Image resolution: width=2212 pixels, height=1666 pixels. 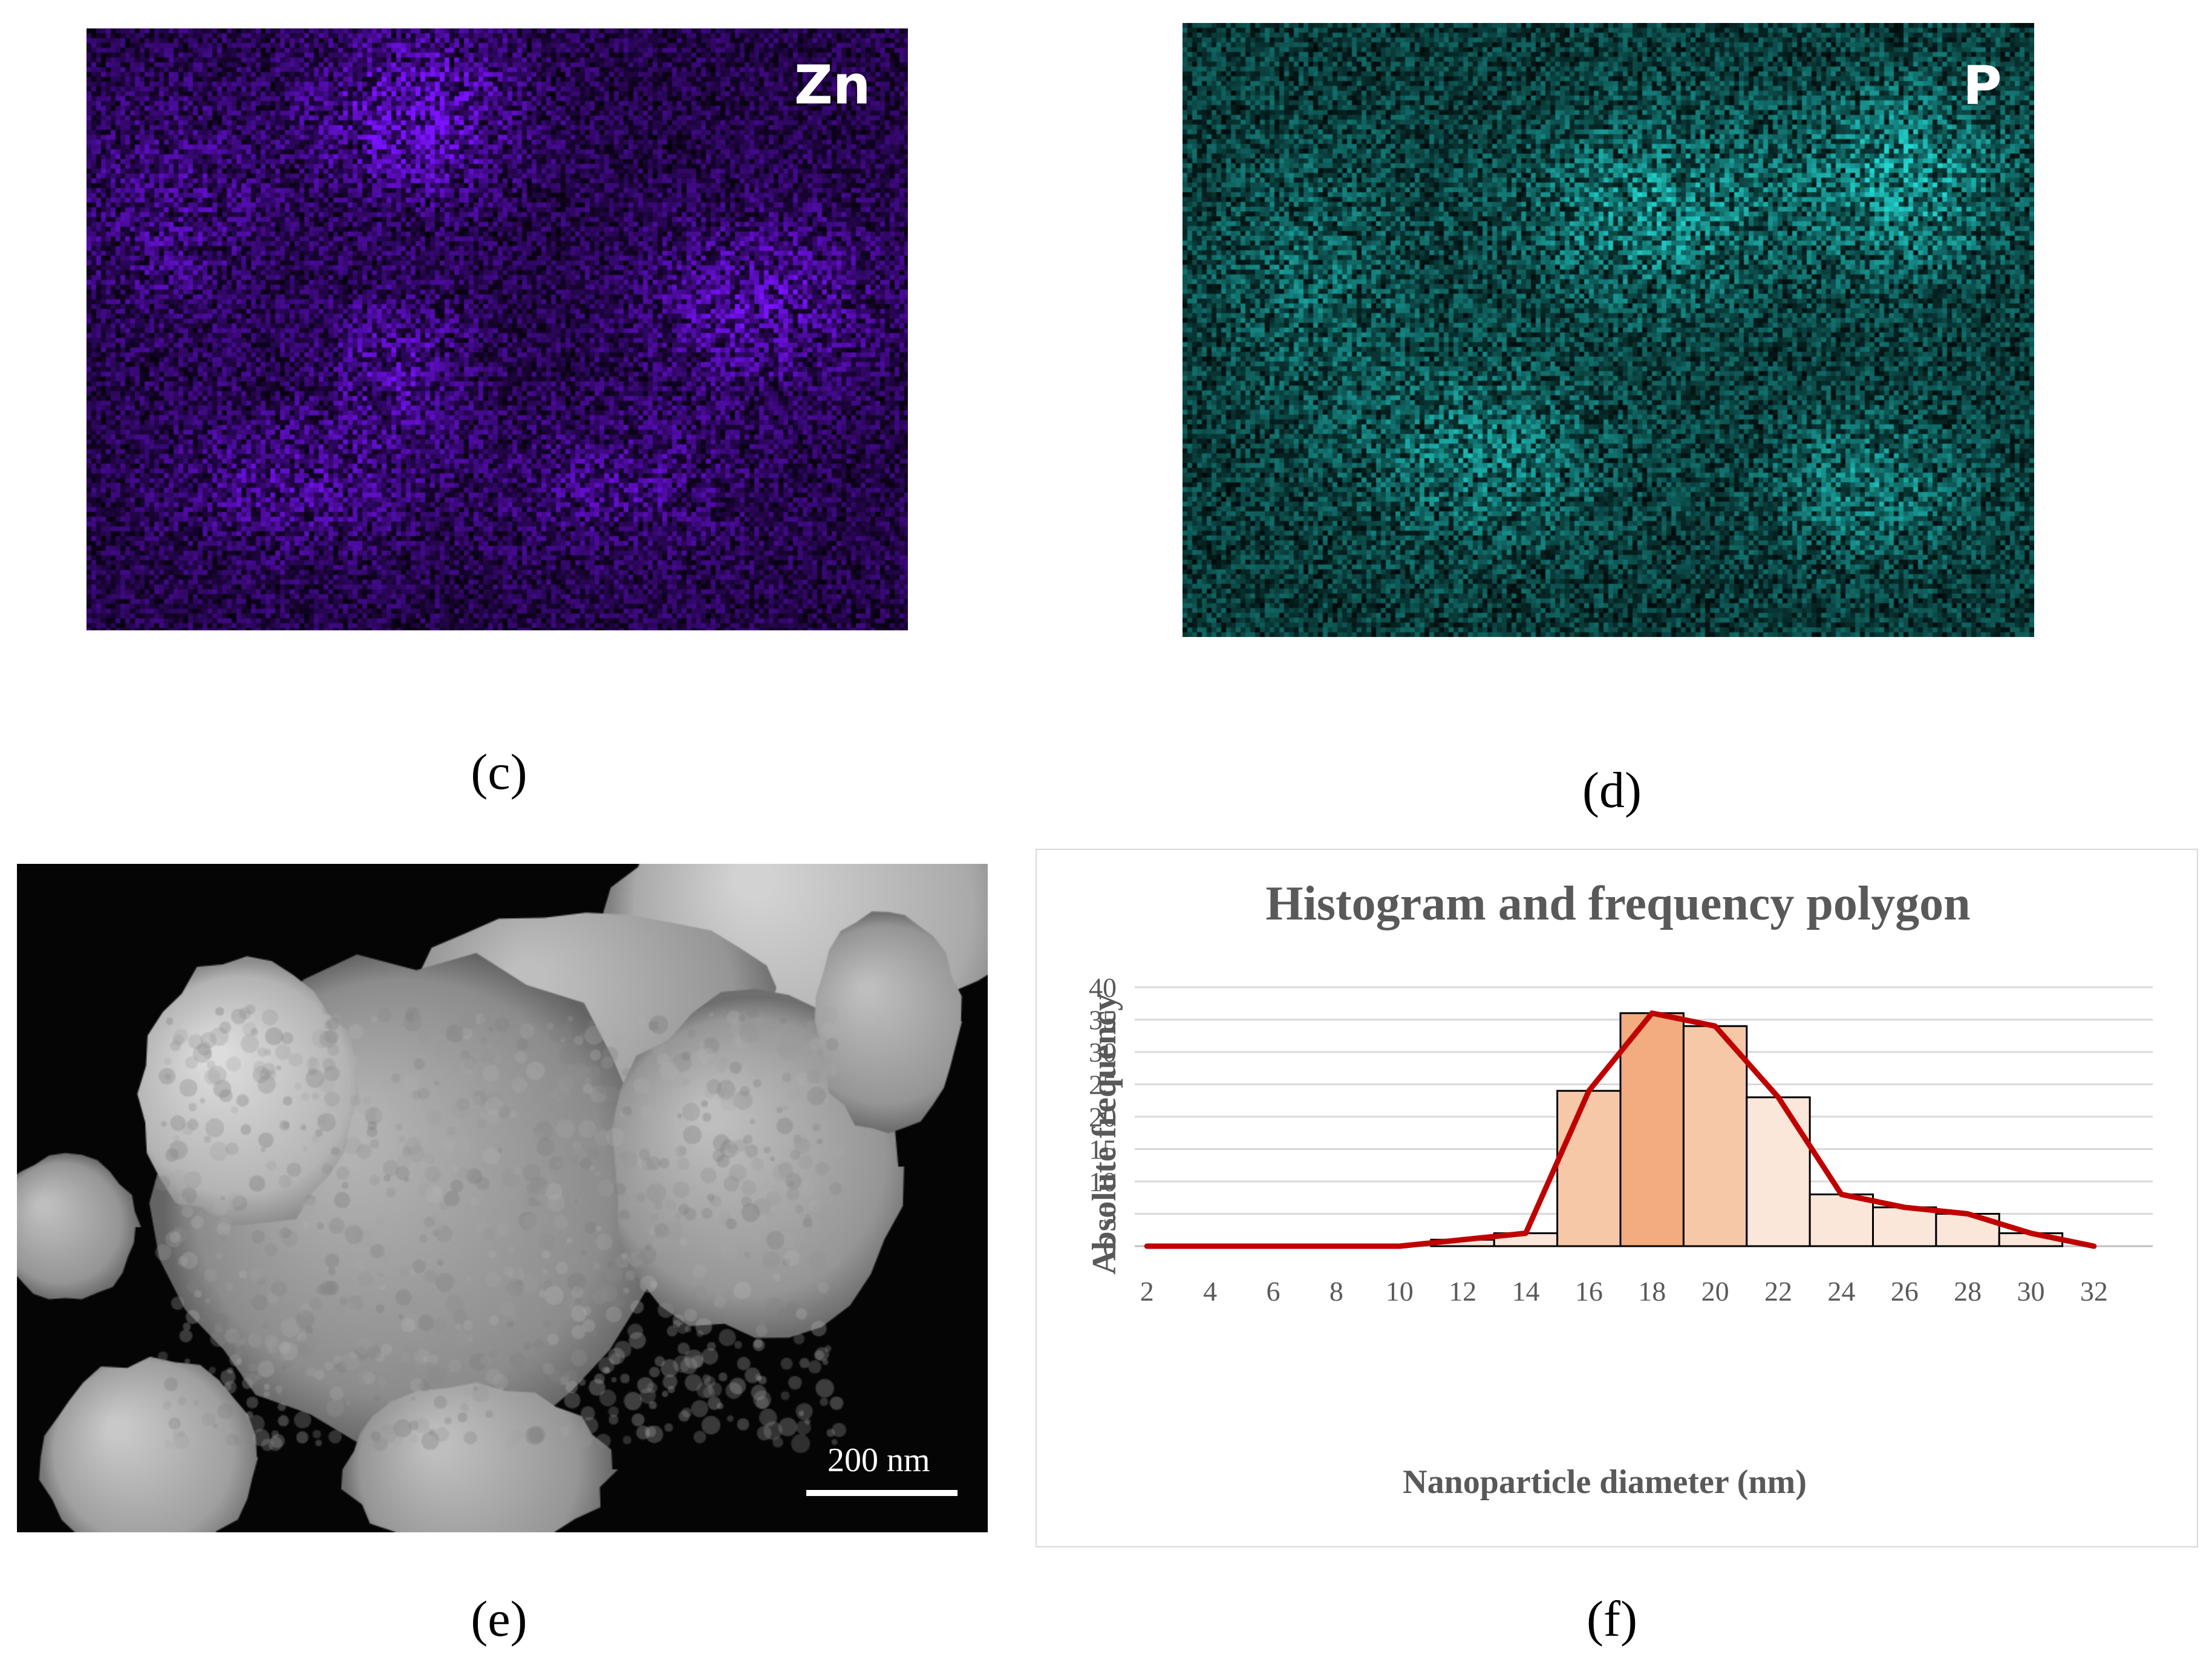 I want to click on y-tick-label: 10, so click(x=1103, y=1181).